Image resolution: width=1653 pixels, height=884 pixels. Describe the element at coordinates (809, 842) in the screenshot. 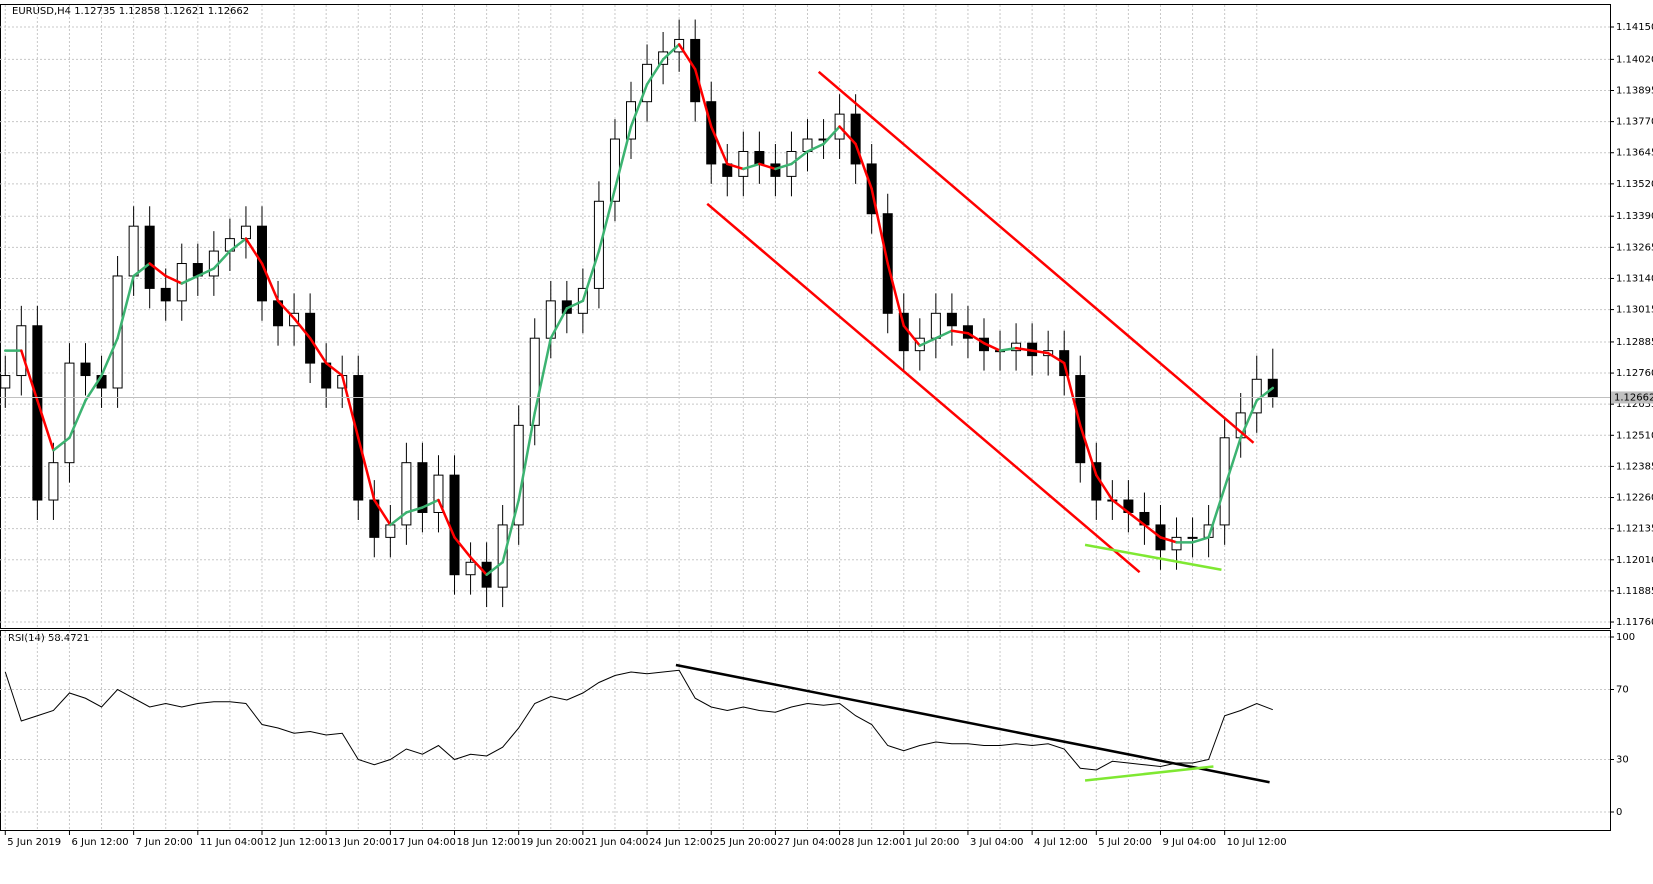

I see `x-tick-label: 27 Jun 04:00` at that location.